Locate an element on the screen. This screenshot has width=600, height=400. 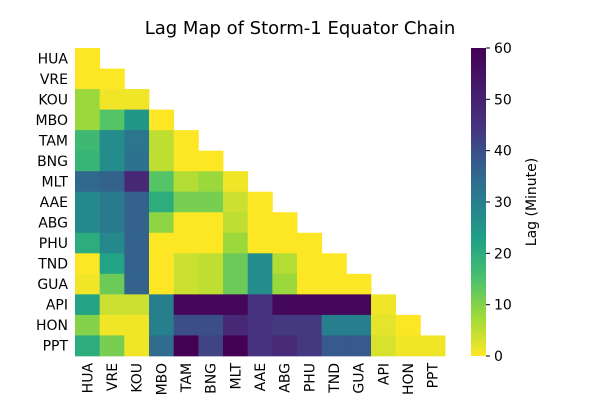
y-tick-label: MBO is located at coordinates (52, 121).